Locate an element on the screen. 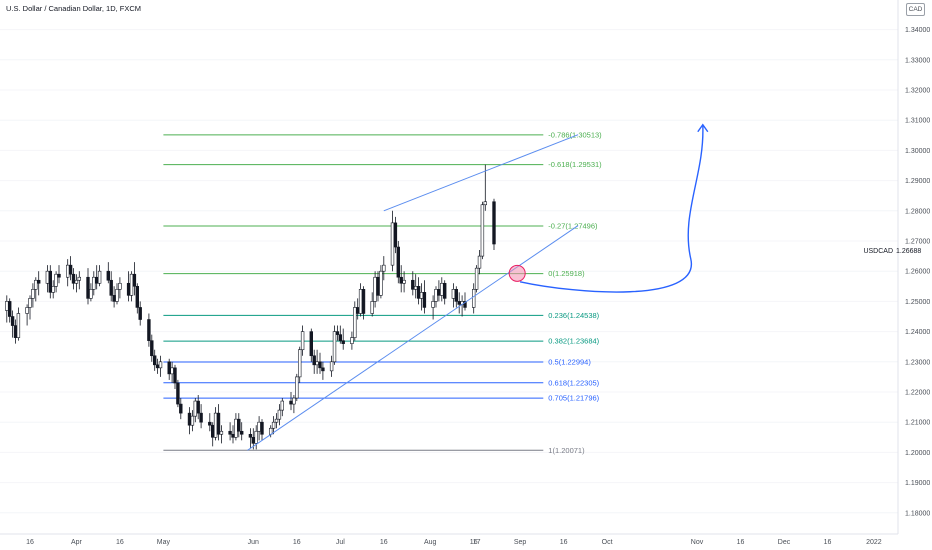  fib-level-label: -0.618(1.29531) is located at coordinates (575, 164).